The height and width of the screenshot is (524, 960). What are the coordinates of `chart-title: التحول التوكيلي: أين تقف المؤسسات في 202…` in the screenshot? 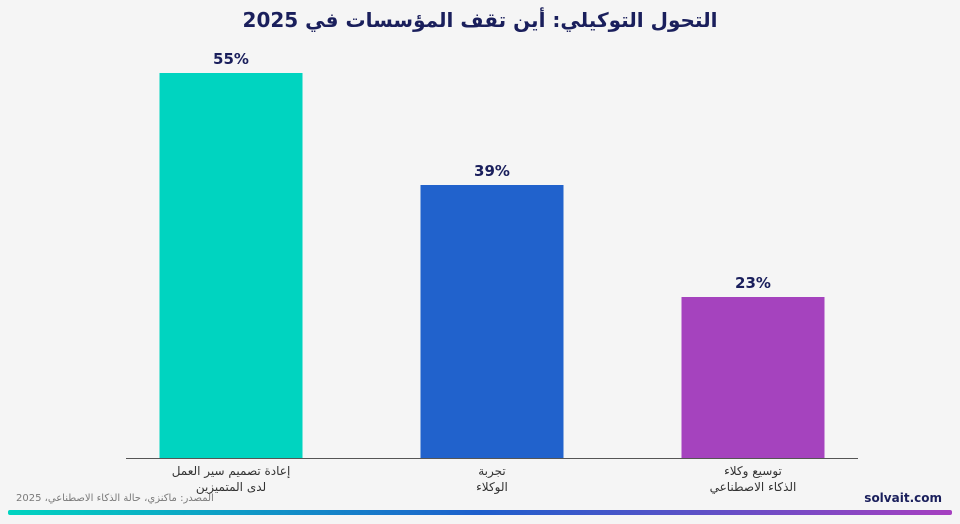 It's located at (480, 20).